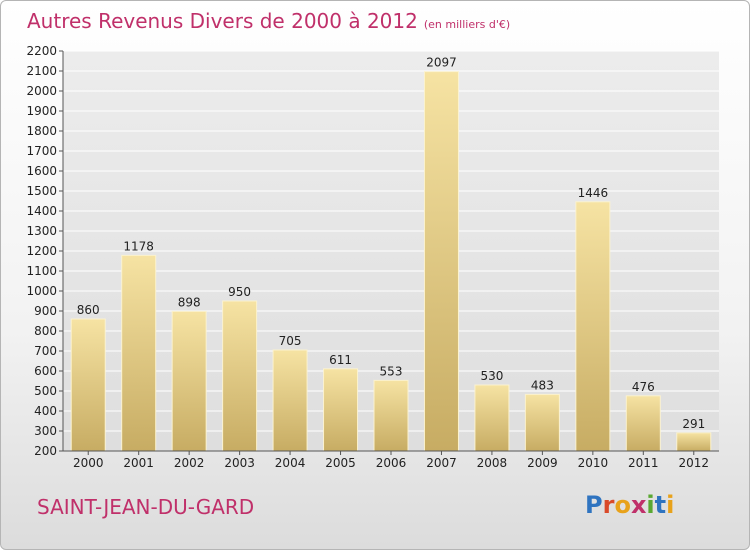  What do you see at coordinates (594, 505) in the screenshot?
I see `logo-letter: P` at bounding box center [594, 505].